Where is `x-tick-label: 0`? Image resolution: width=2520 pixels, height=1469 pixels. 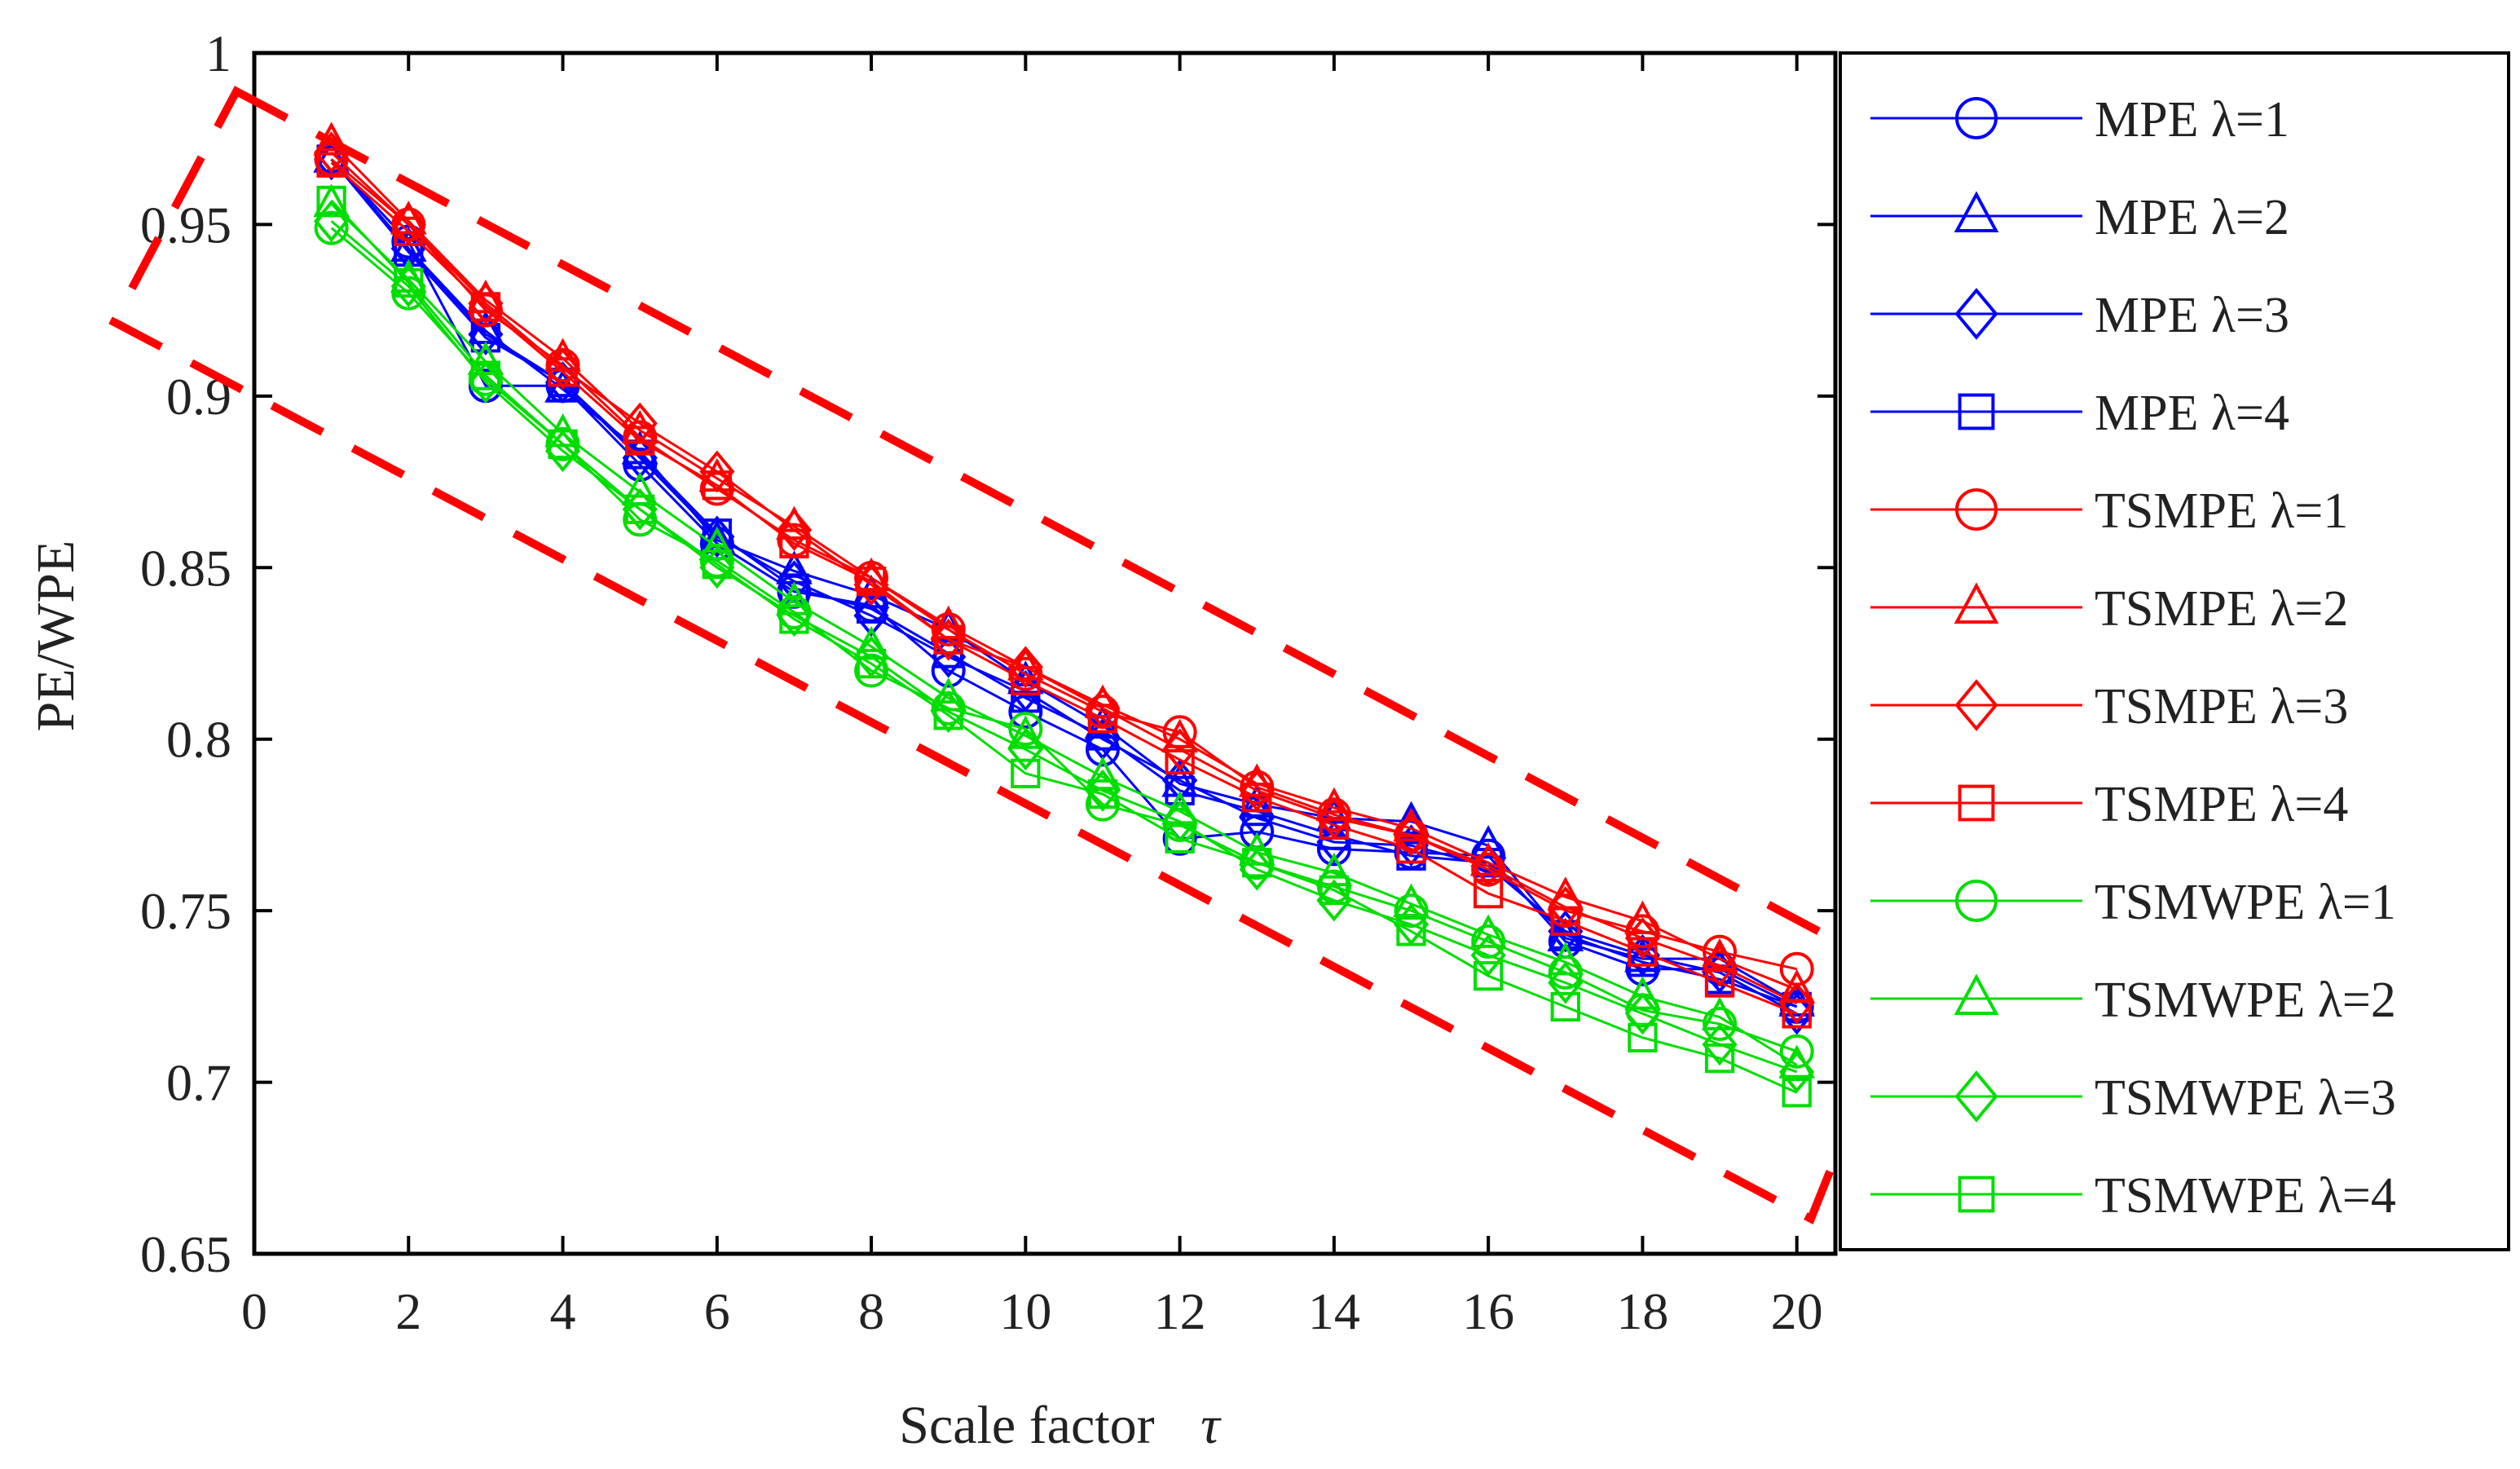 x-tick-label: 0 is located at coordinates (254, 1311).